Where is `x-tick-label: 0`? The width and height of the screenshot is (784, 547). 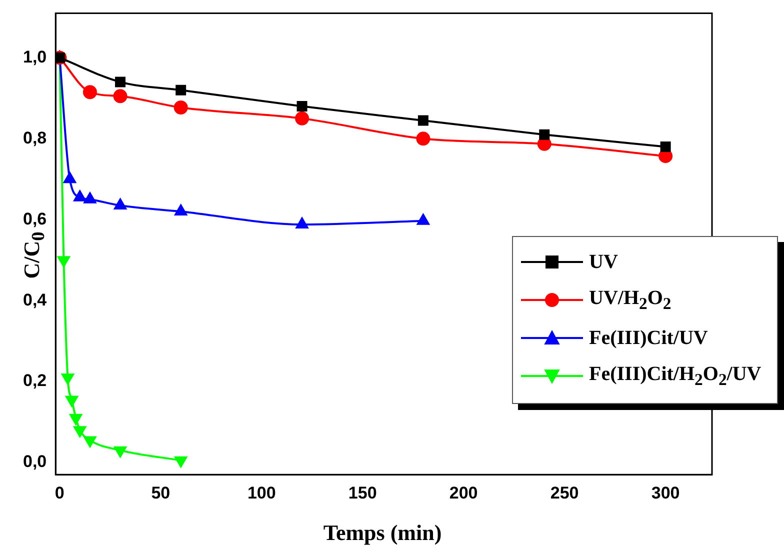 x-tick-label: 0 is located at coordinates (59, 492).